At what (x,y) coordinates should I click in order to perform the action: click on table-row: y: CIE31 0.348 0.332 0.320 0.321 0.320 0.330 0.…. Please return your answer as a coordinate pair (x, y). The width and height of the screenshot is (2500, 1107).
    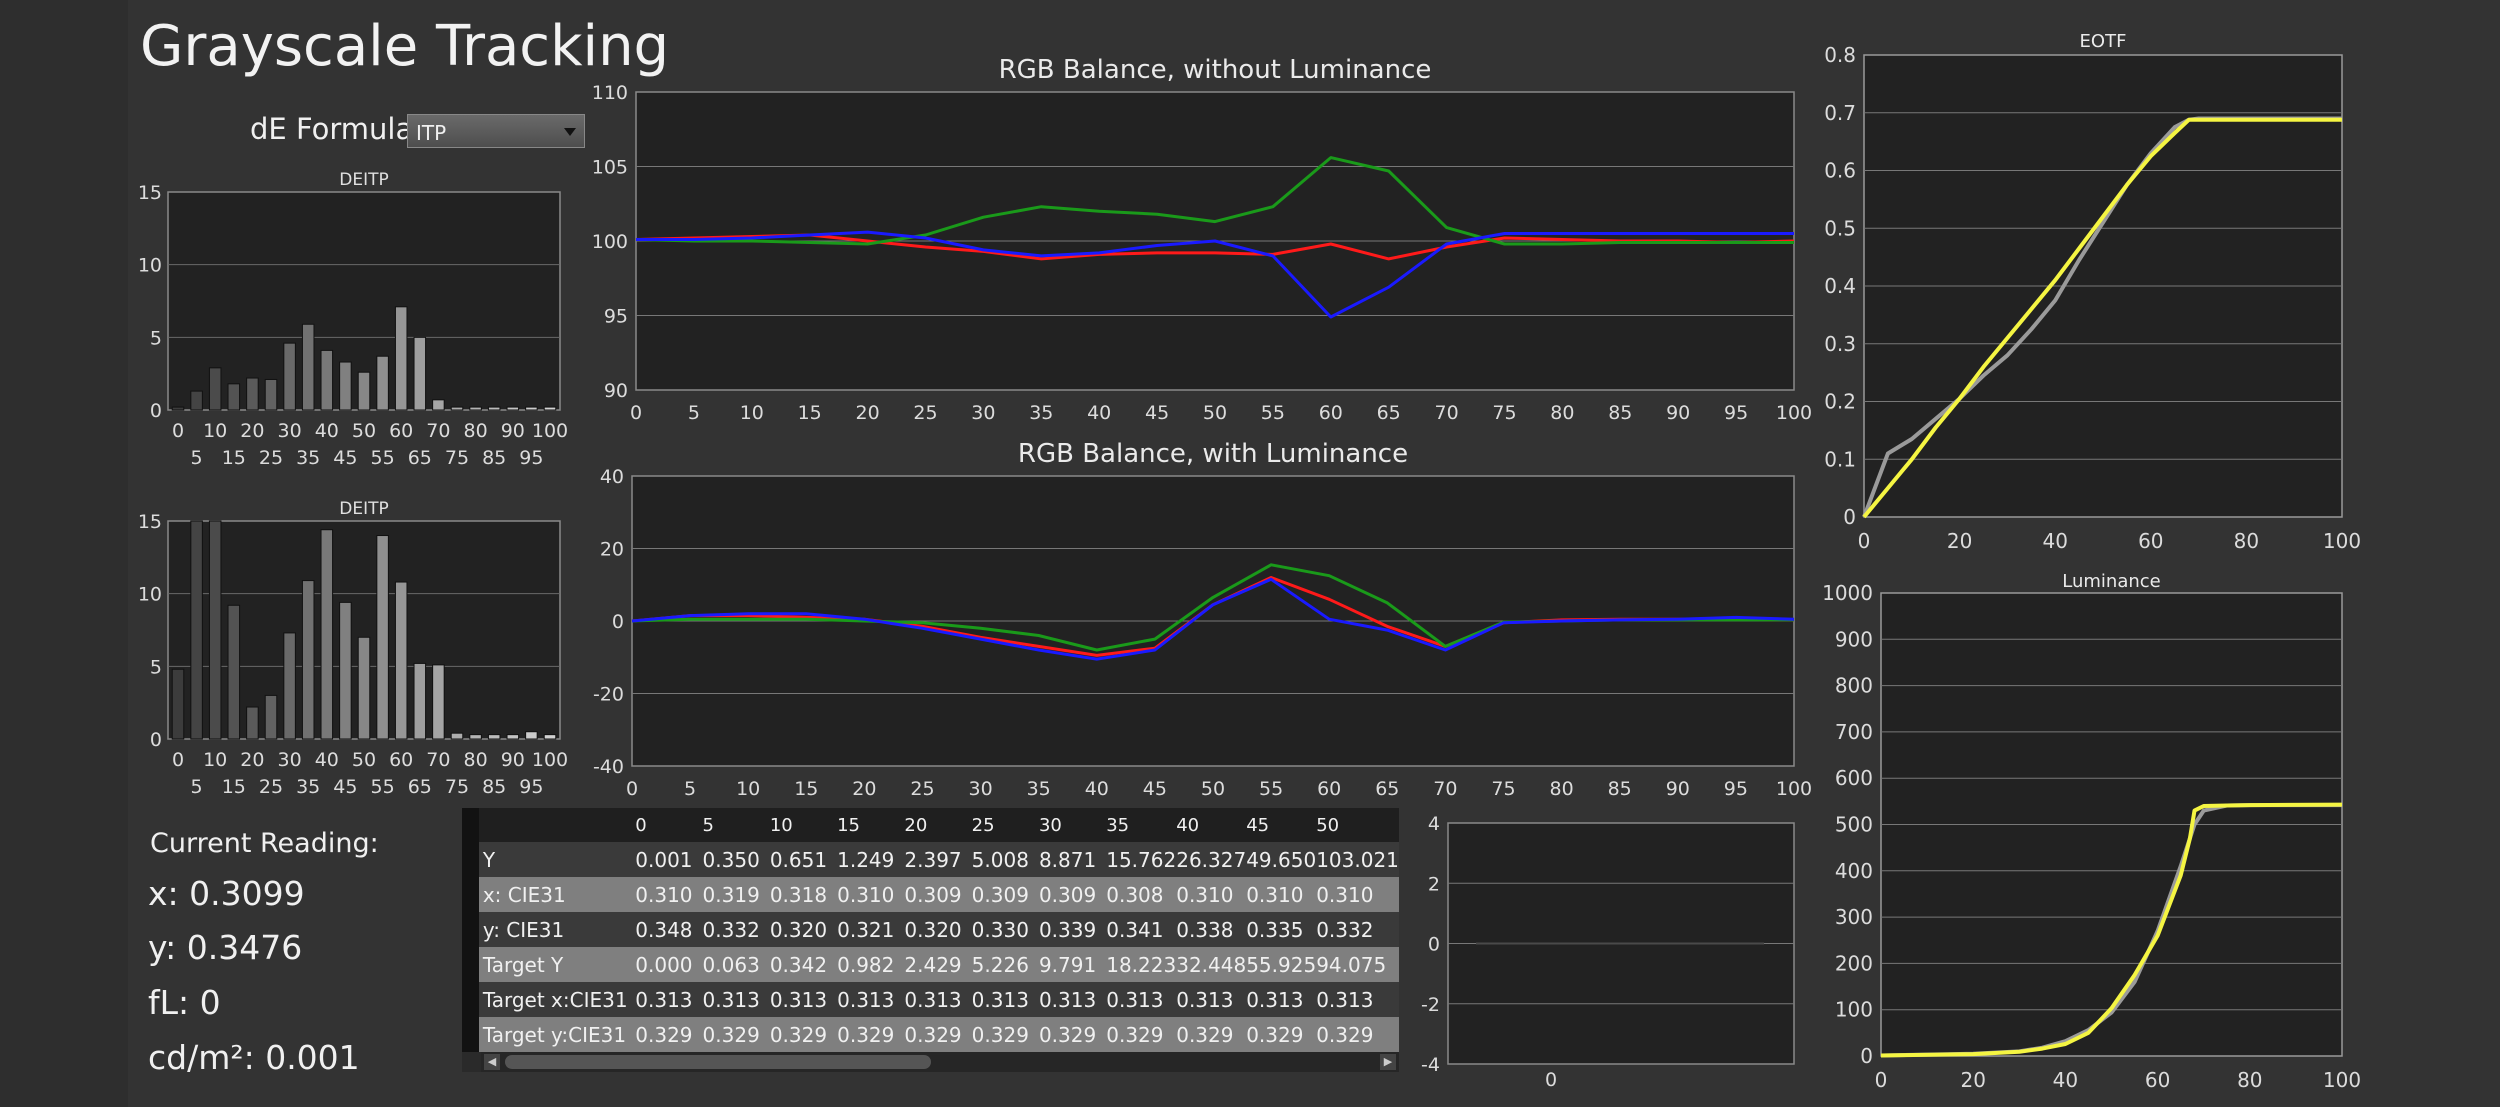
    Looking at the image, I should click on (930, 929).